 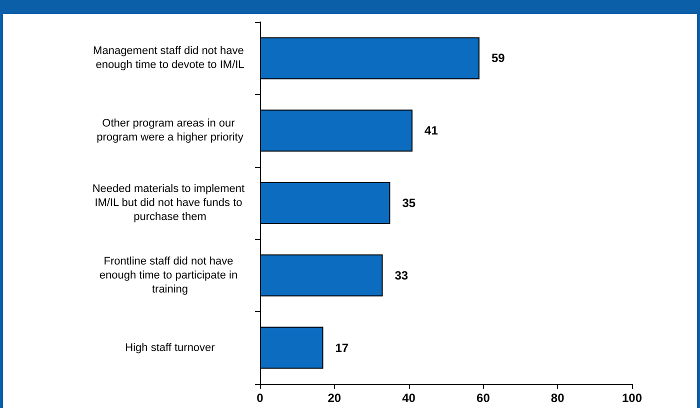 What do you see at coordinates (498, 58) in the screenshot?
I see `data-label: 59` at bounding box center [498, 58].